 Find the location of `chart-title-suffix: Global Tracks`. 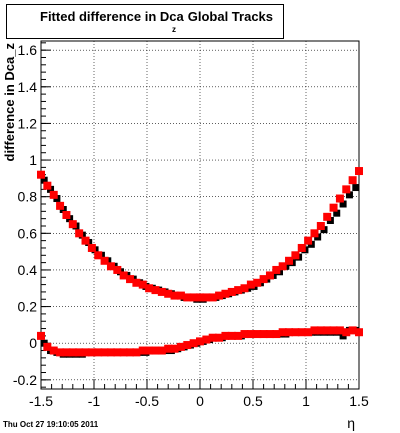

chart-title-suffix: Global Tracks is located at coordinates (230, 16).